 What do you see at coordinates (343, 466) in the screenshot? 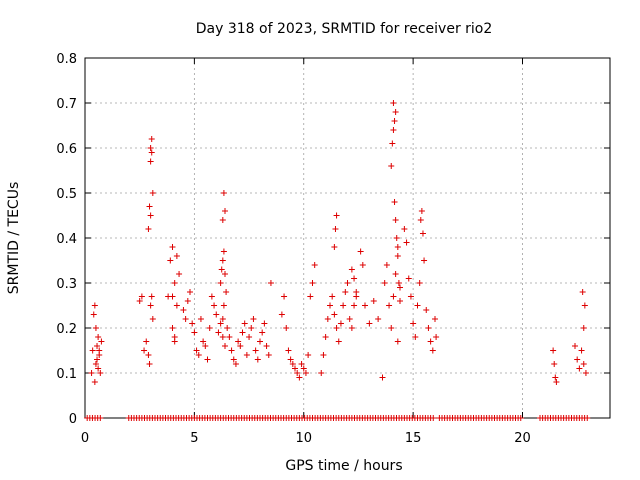
I see `x-axis-label: GPS time / hours` at bounding box center [343, 466].